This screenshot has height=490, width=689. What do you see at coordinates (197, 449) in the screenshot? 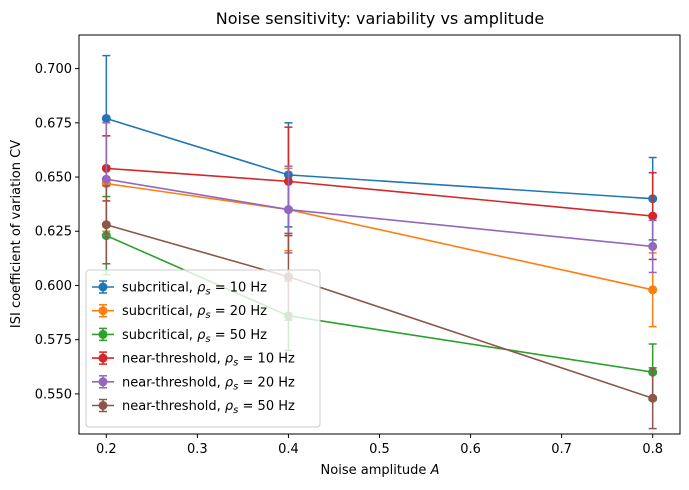
I see `x-tick-label: 0.3` at bounding box center [197, 449].